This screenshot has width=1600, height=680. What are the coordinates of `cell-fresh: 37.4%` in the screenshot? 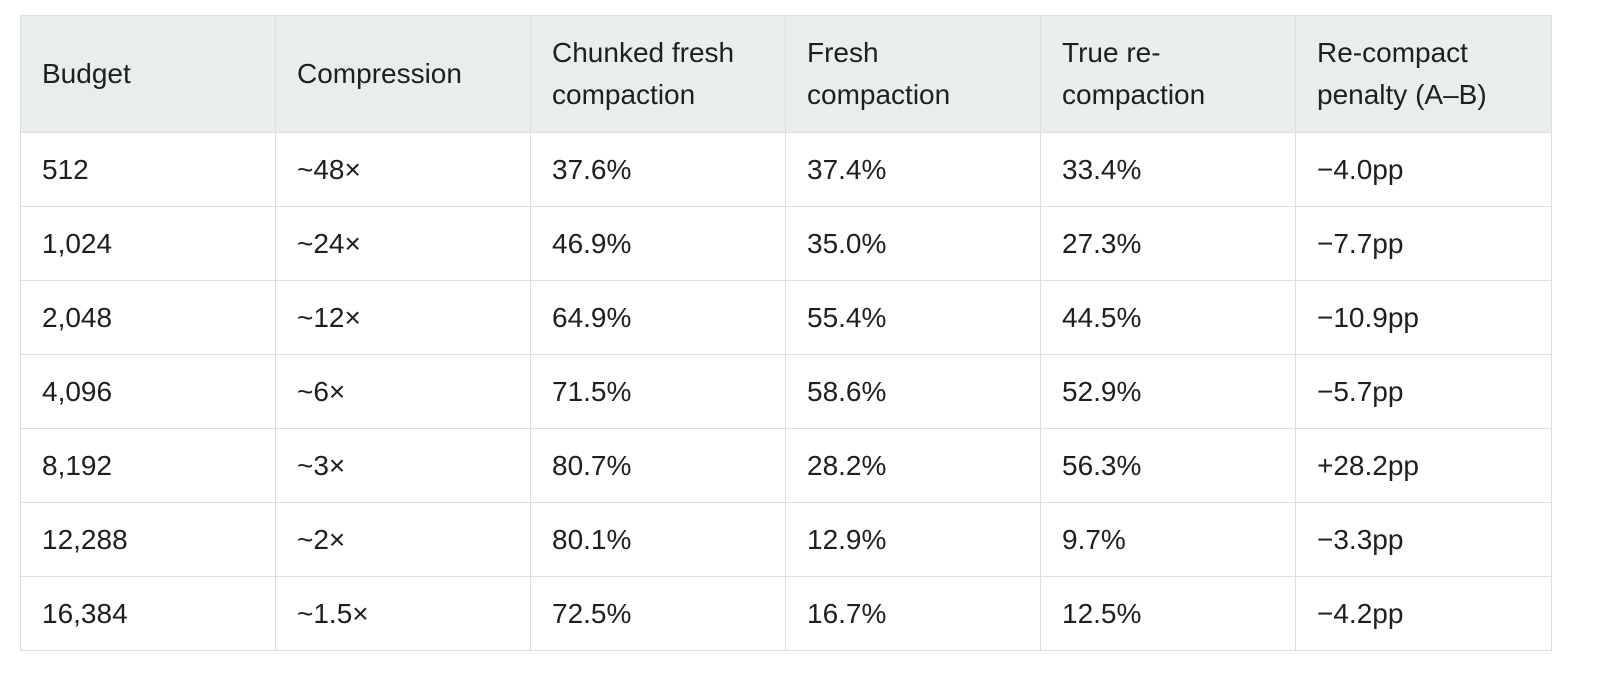 It's located at (913, 169).